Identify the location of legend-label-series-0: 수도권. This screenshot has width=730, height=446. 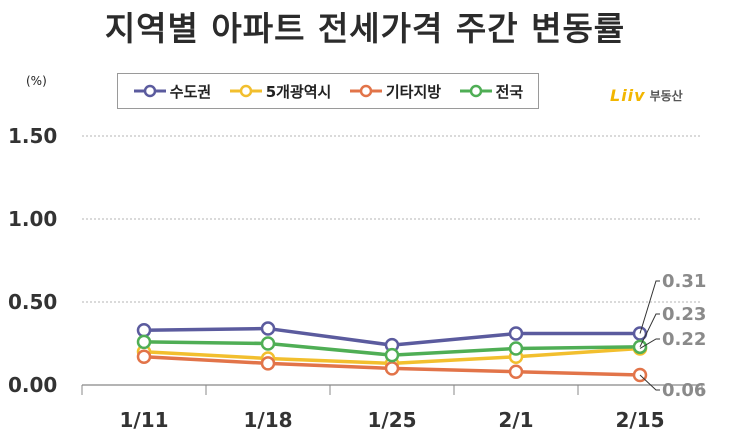
(190, 91).